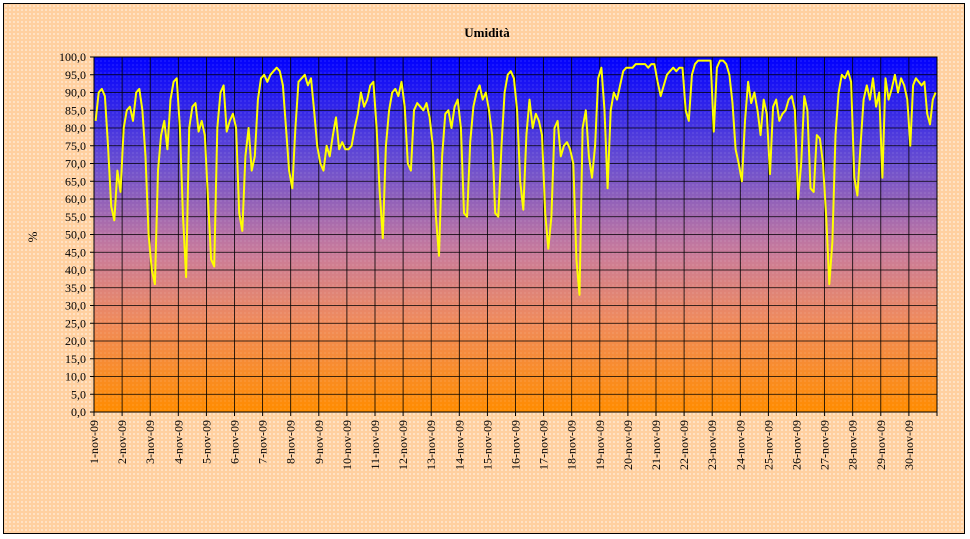 The width and height of the screenshot is (970, 539). What do you see at coordinates (768, 445) in the screenshot?
I see `x-tick-label: 25-nov-09` at bounding box center [768, 445].